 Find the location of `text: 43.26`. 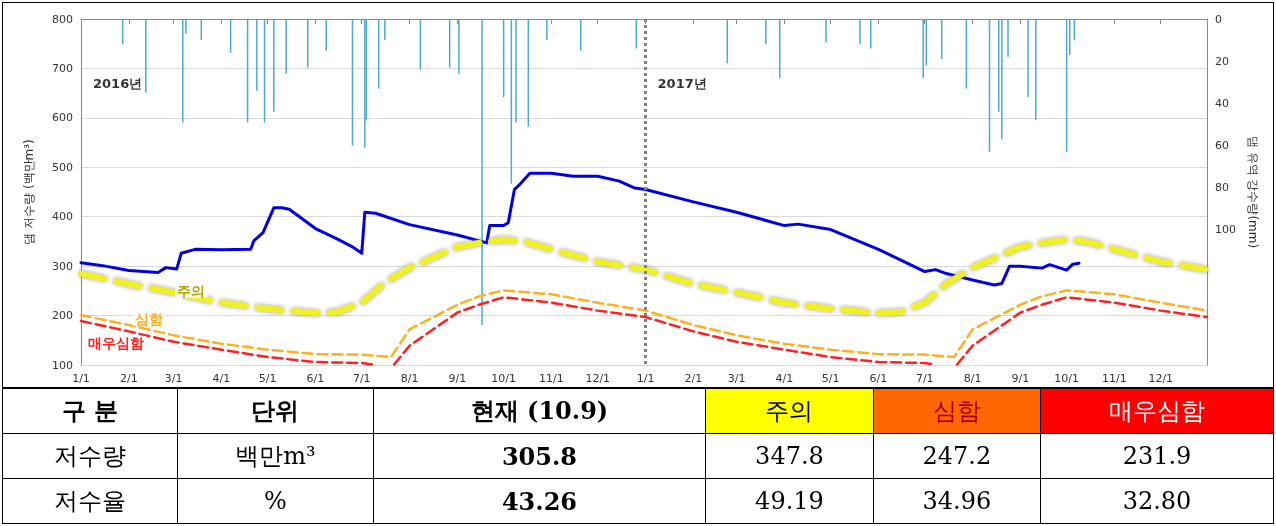

text: 43.26 is located at coordinates (539, 501).